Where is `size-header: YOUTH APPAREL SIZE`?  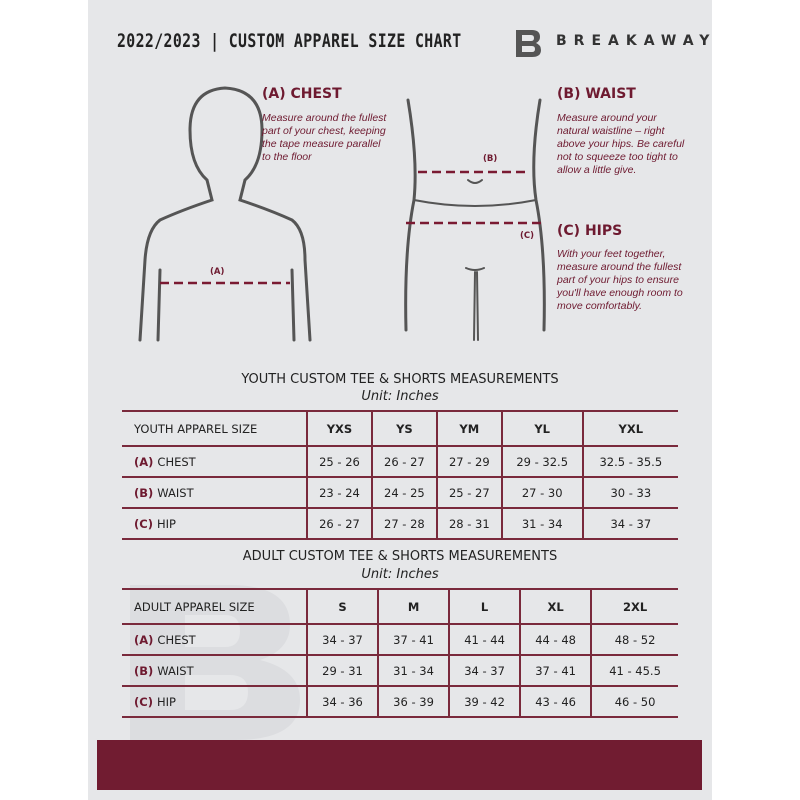 size-header: YOUTH APPAREL SIZE is located at coordinates (214, 428).